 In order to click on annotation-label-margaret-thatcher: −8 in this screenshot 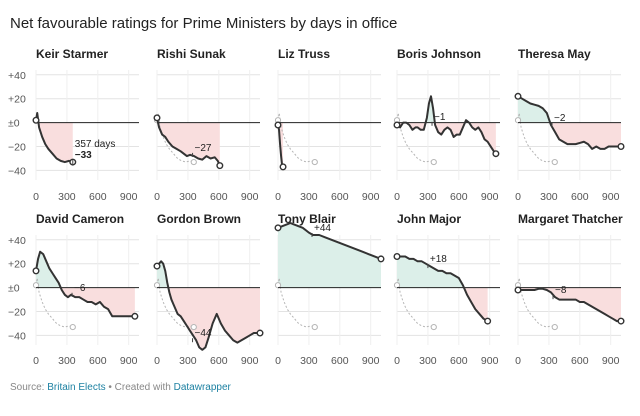, I will do `click(561, 290)`.